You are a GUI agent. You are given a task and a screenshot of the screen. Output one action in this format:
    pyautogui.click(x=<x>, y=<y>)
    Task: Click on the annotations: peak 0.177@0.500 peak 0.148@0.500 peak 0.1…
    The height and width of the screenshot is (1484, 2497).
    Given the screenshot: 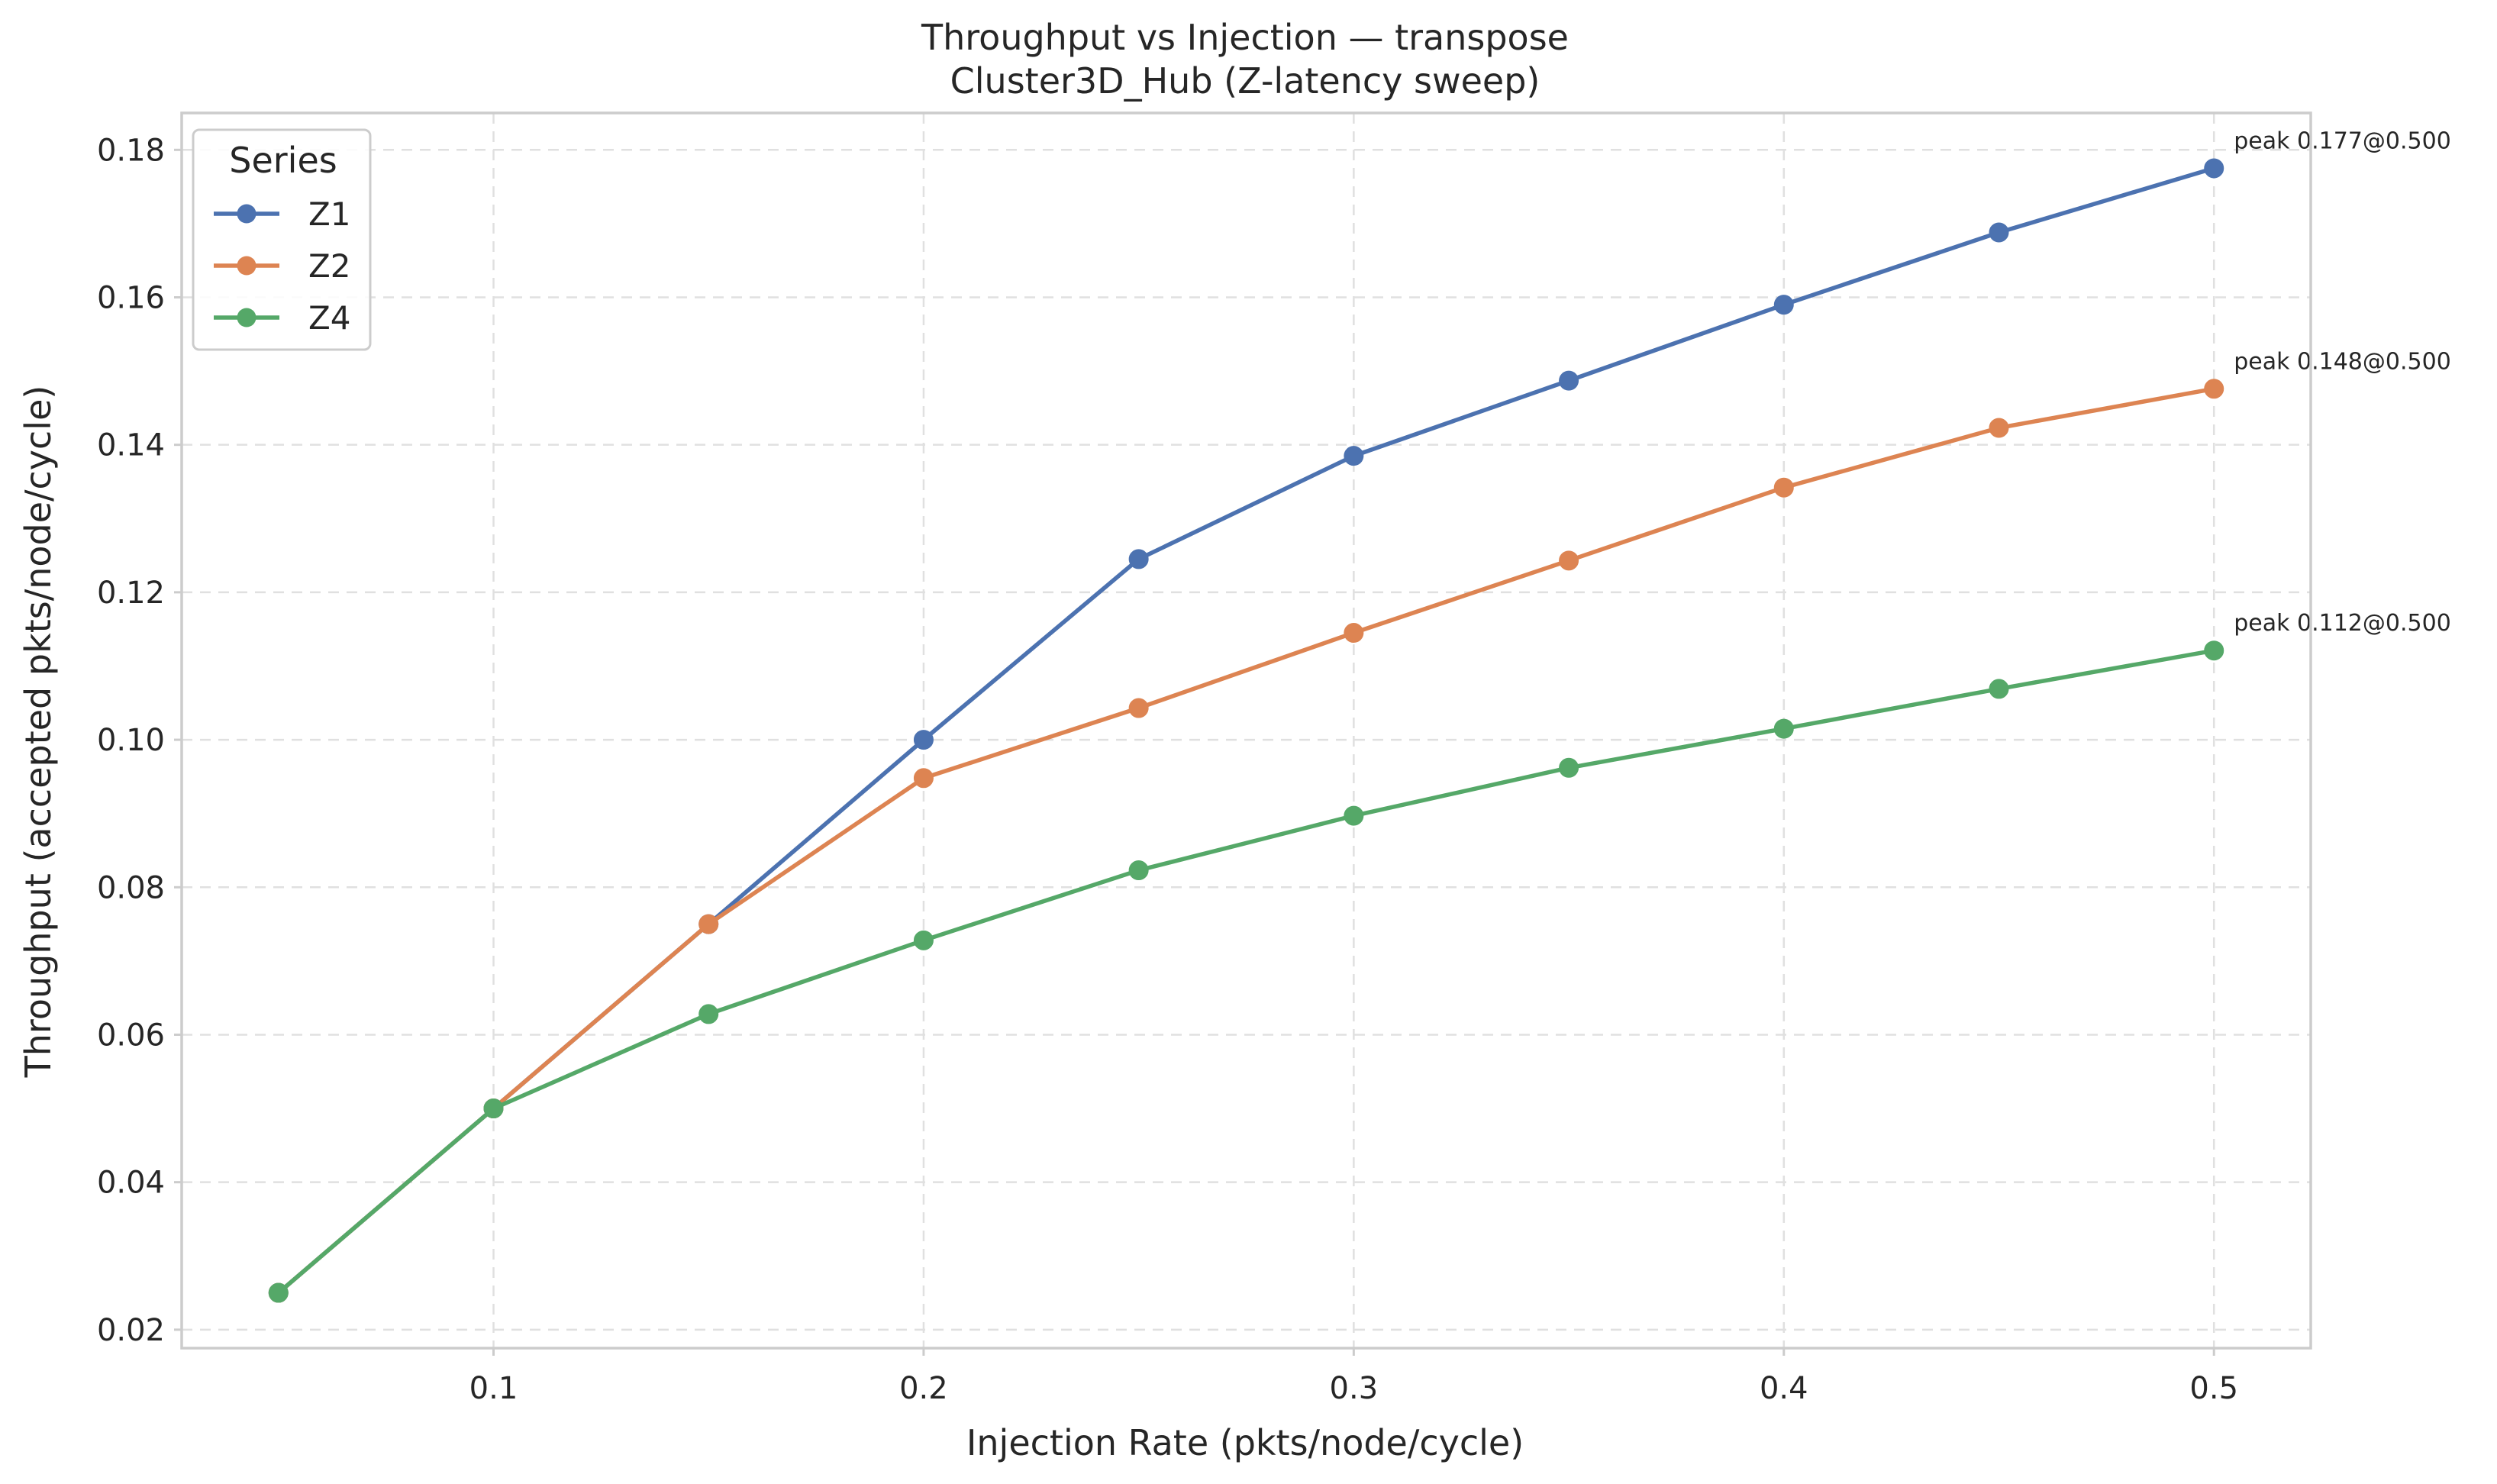 What is the action you would take?
    pyautogui.click(x=2342, y=382)
    